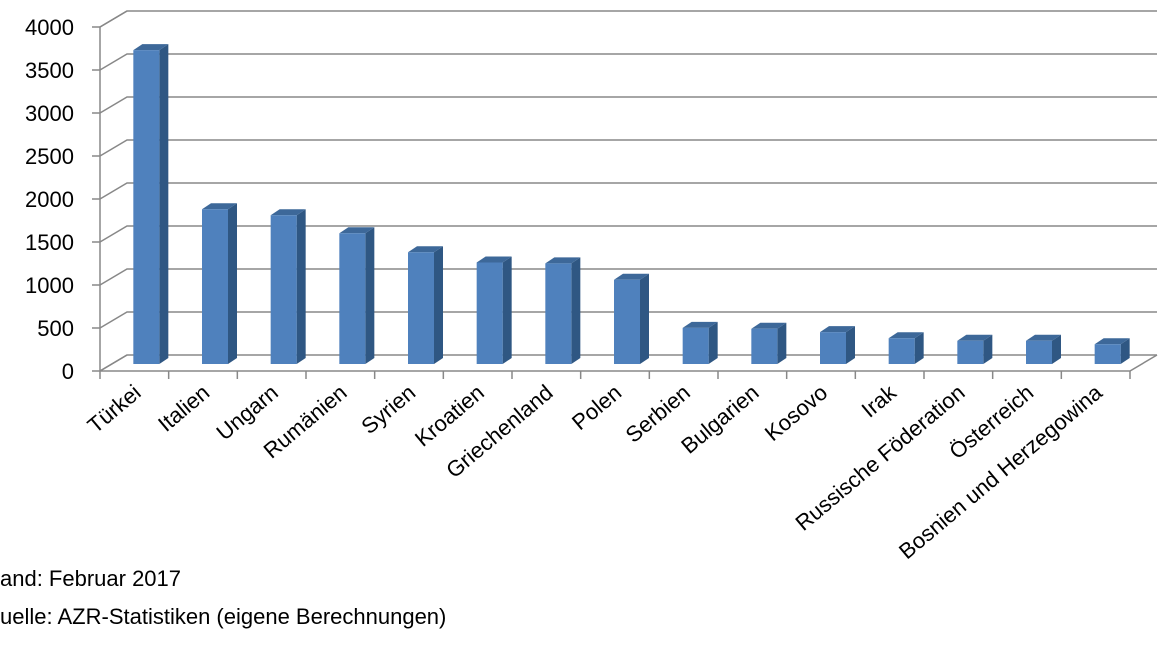 This screenshot has width=1159, height=648. Describe the element at coordinates (49, 70) in the screenshot. I see `y-tick-label: 3500` at that location.